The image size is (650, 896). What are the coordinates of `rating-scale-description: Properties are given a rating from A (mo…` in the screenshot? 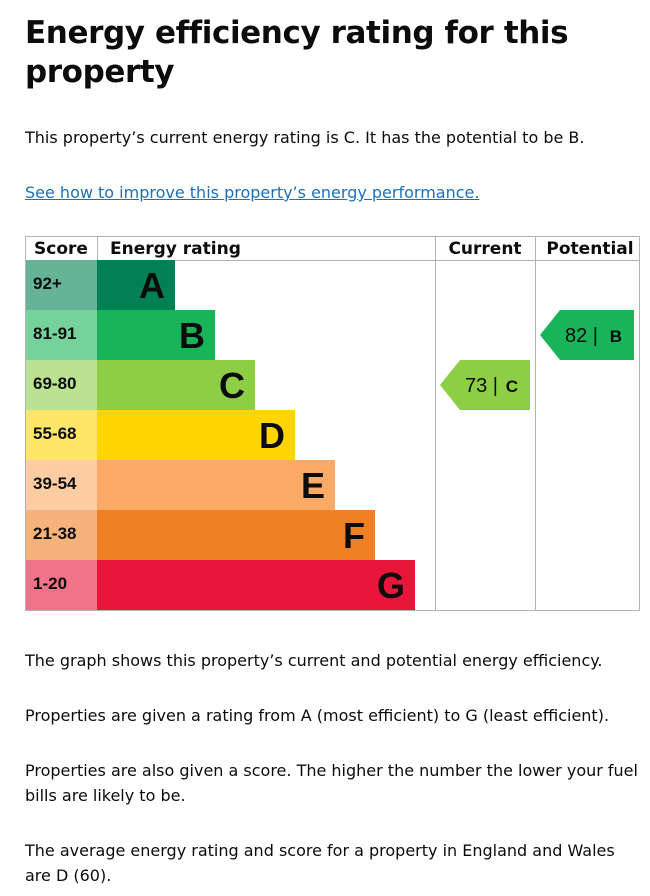 It's located at (317, 715).